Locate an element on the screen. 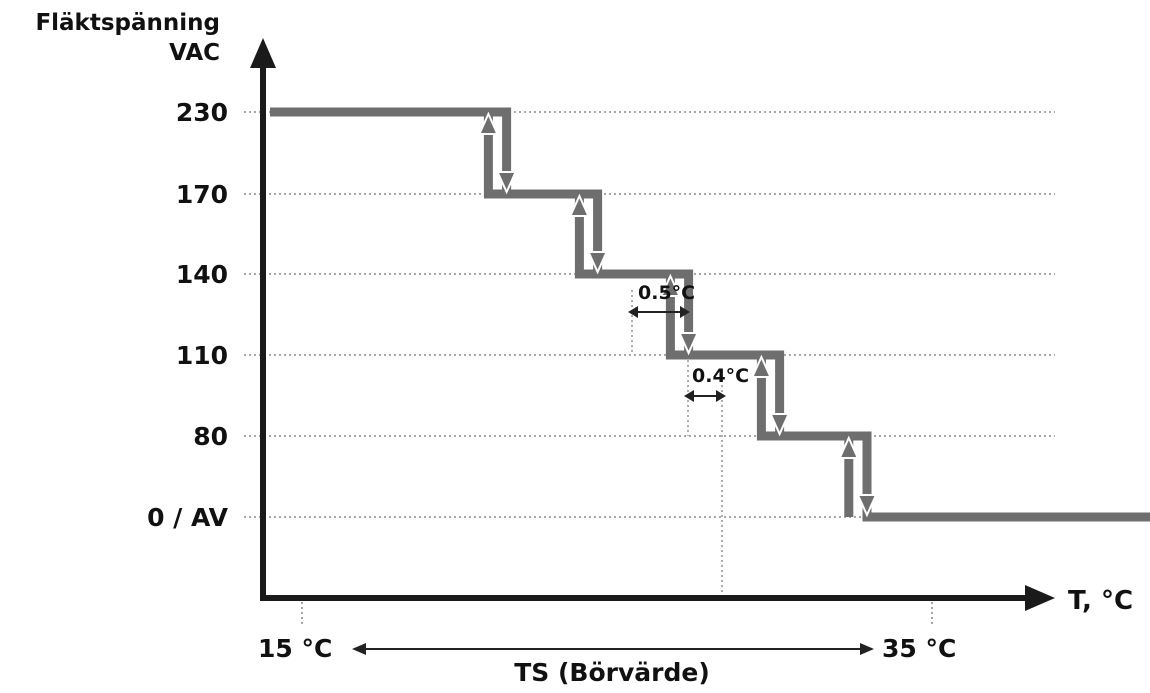 This screenshot has height=693, width=1150. range-max-label: 35 °C is located at coordinates (919, 648).